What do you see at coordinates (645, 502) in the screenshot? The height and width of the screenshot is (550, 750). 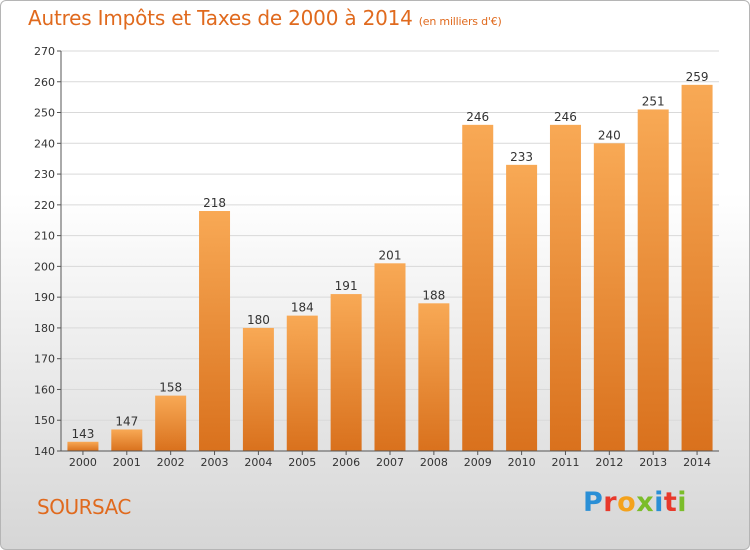 I see `logo-letter: x` at bounding box center [645, 502].